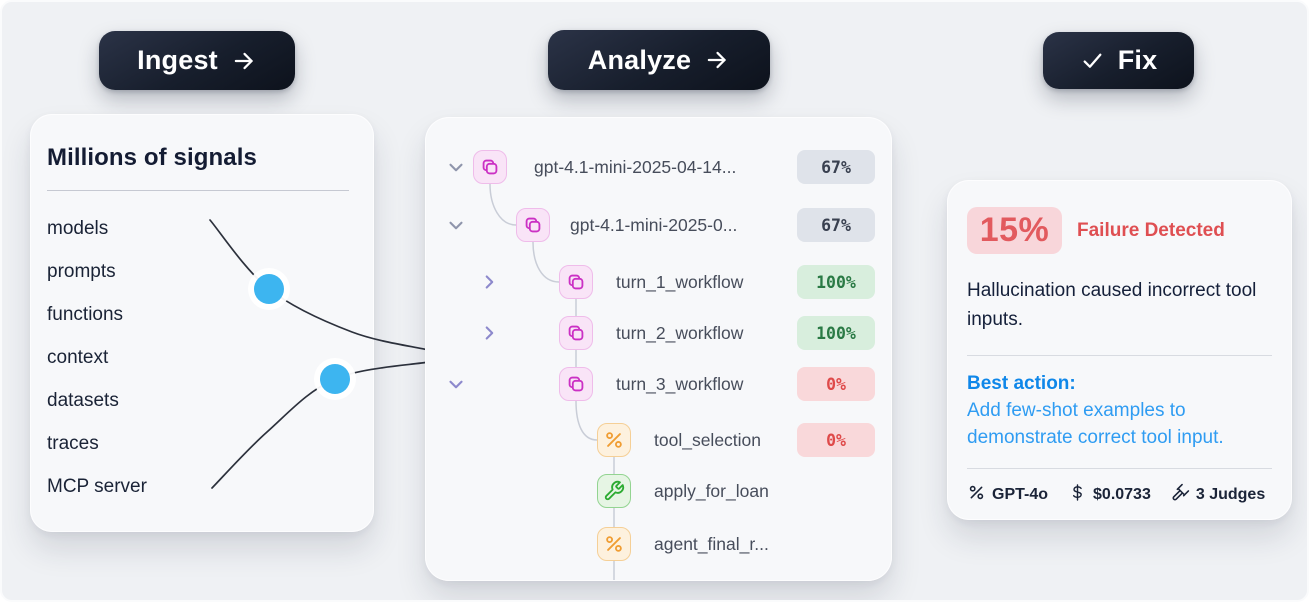 The width and height of the screenshot is (1309, 602). What do you see at coordinates (73, 443) in the screenshot?
I see `signal-item-traces: traces` at bounding box center [73, 443].